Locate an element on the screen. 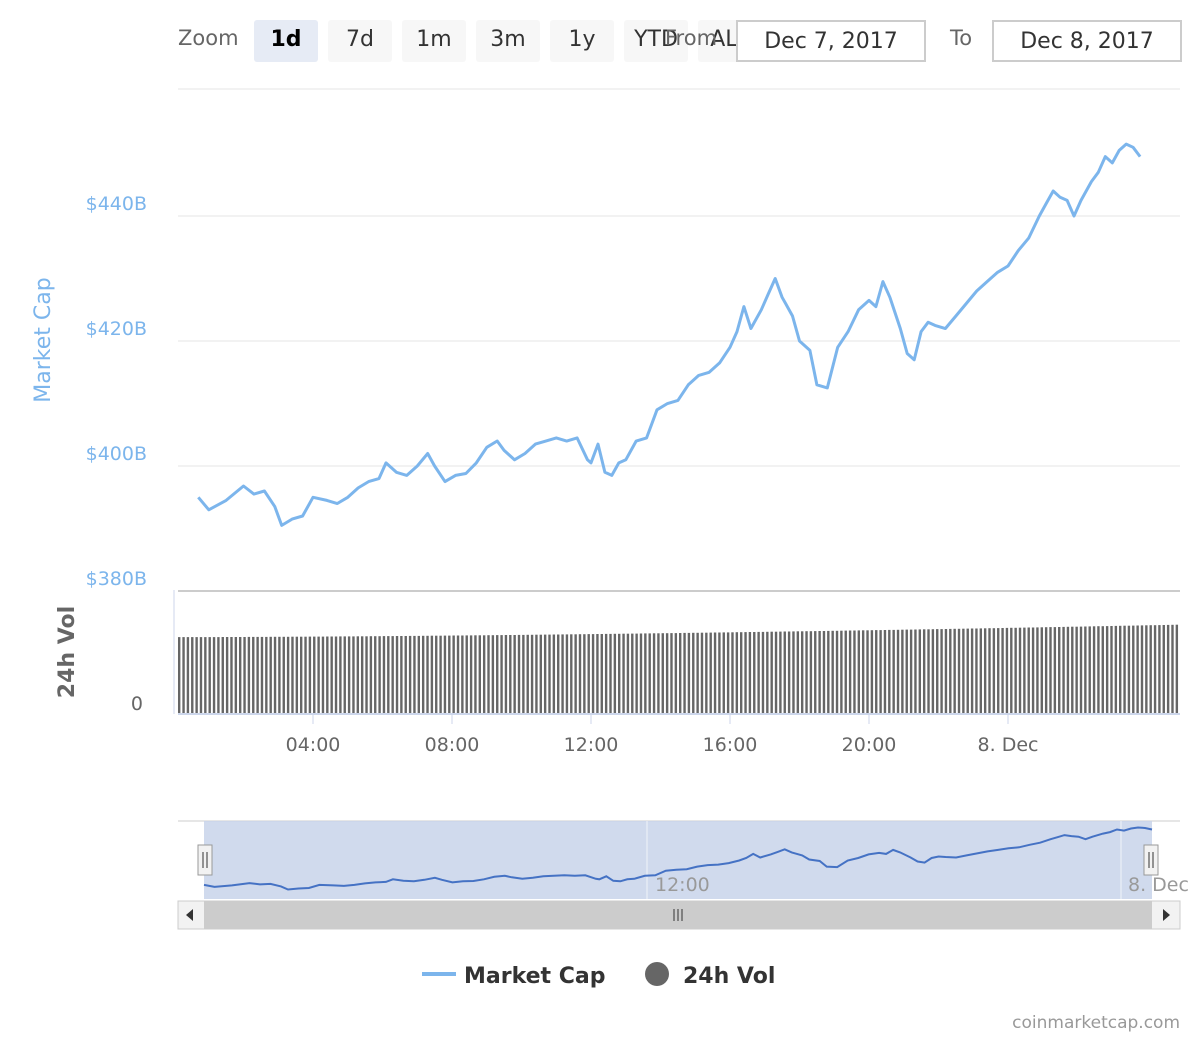 This screenshot has height=1040, width=1200. navigator-right-handle is located at coordinates (1151, 860).